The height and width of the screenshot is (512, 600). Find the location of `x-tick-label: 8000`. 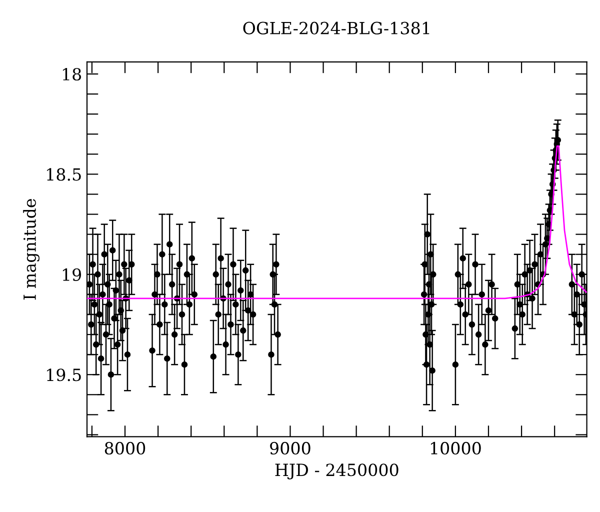

x-tick-label: 8000 is located at coordinates (125, 448).